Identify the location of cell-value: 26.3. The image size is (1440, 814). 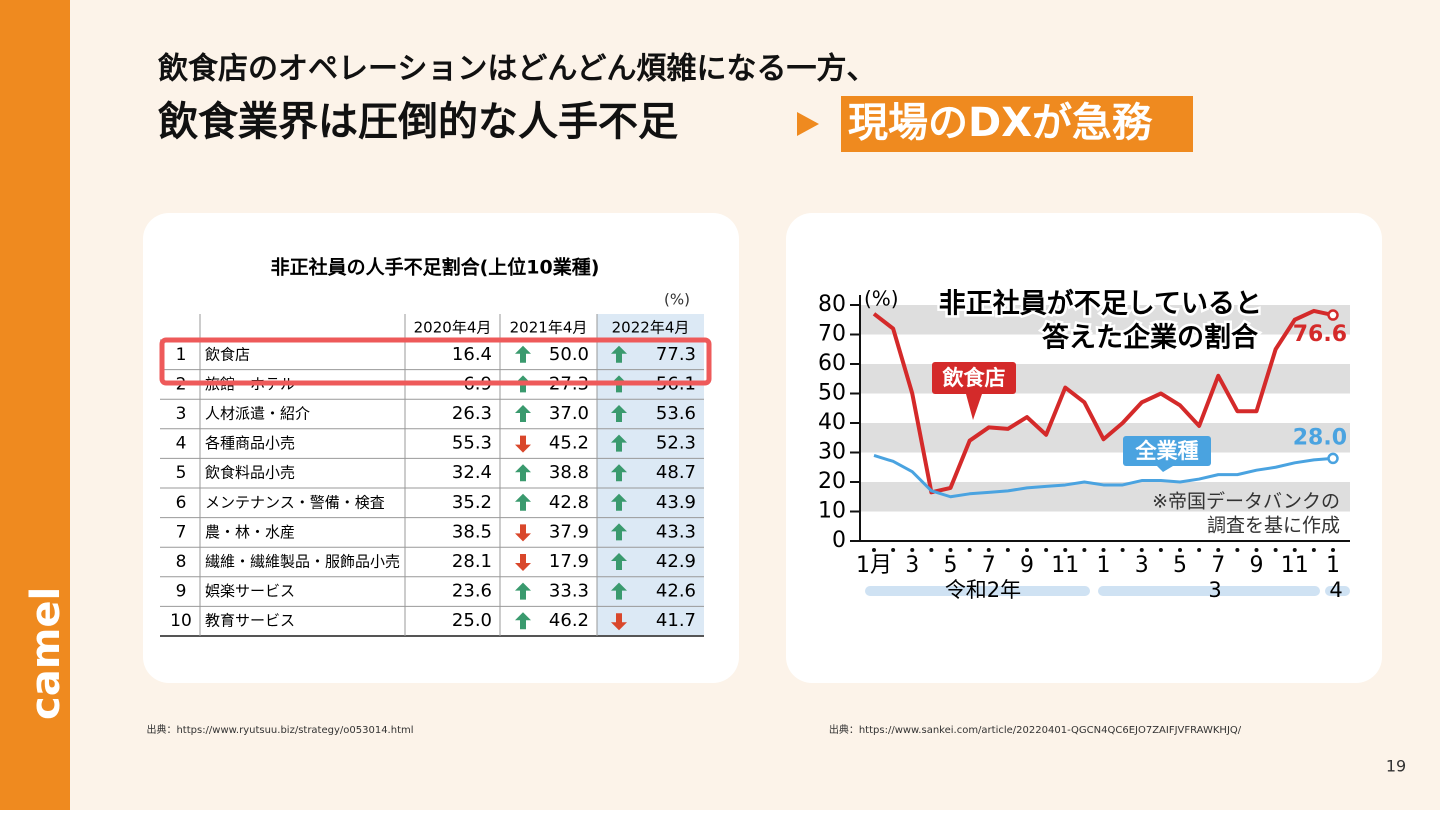
(472, 413).